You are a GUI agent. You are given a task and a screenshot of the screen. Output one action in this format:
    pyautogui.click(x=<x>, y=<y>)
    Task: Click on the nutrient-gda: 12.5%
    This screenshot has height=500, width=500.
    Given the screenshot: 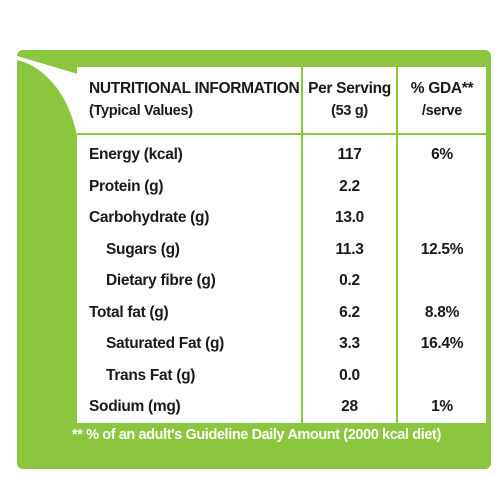 What is the action you would take?
    pyautogui.click(x=441, y=249)
    